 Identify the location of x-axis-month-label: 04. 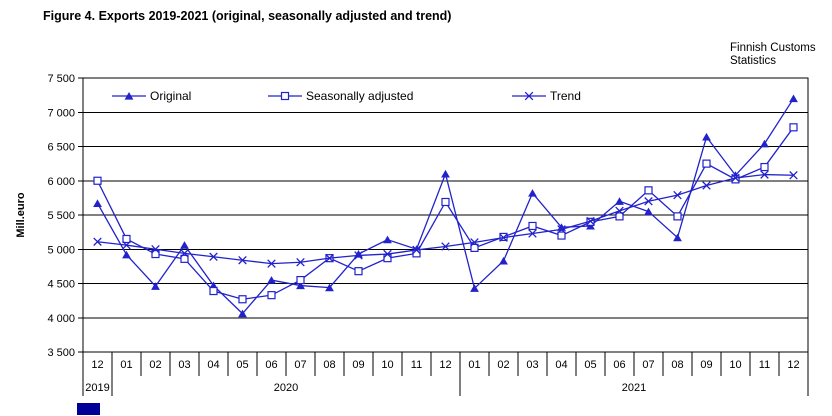
(561, 365).